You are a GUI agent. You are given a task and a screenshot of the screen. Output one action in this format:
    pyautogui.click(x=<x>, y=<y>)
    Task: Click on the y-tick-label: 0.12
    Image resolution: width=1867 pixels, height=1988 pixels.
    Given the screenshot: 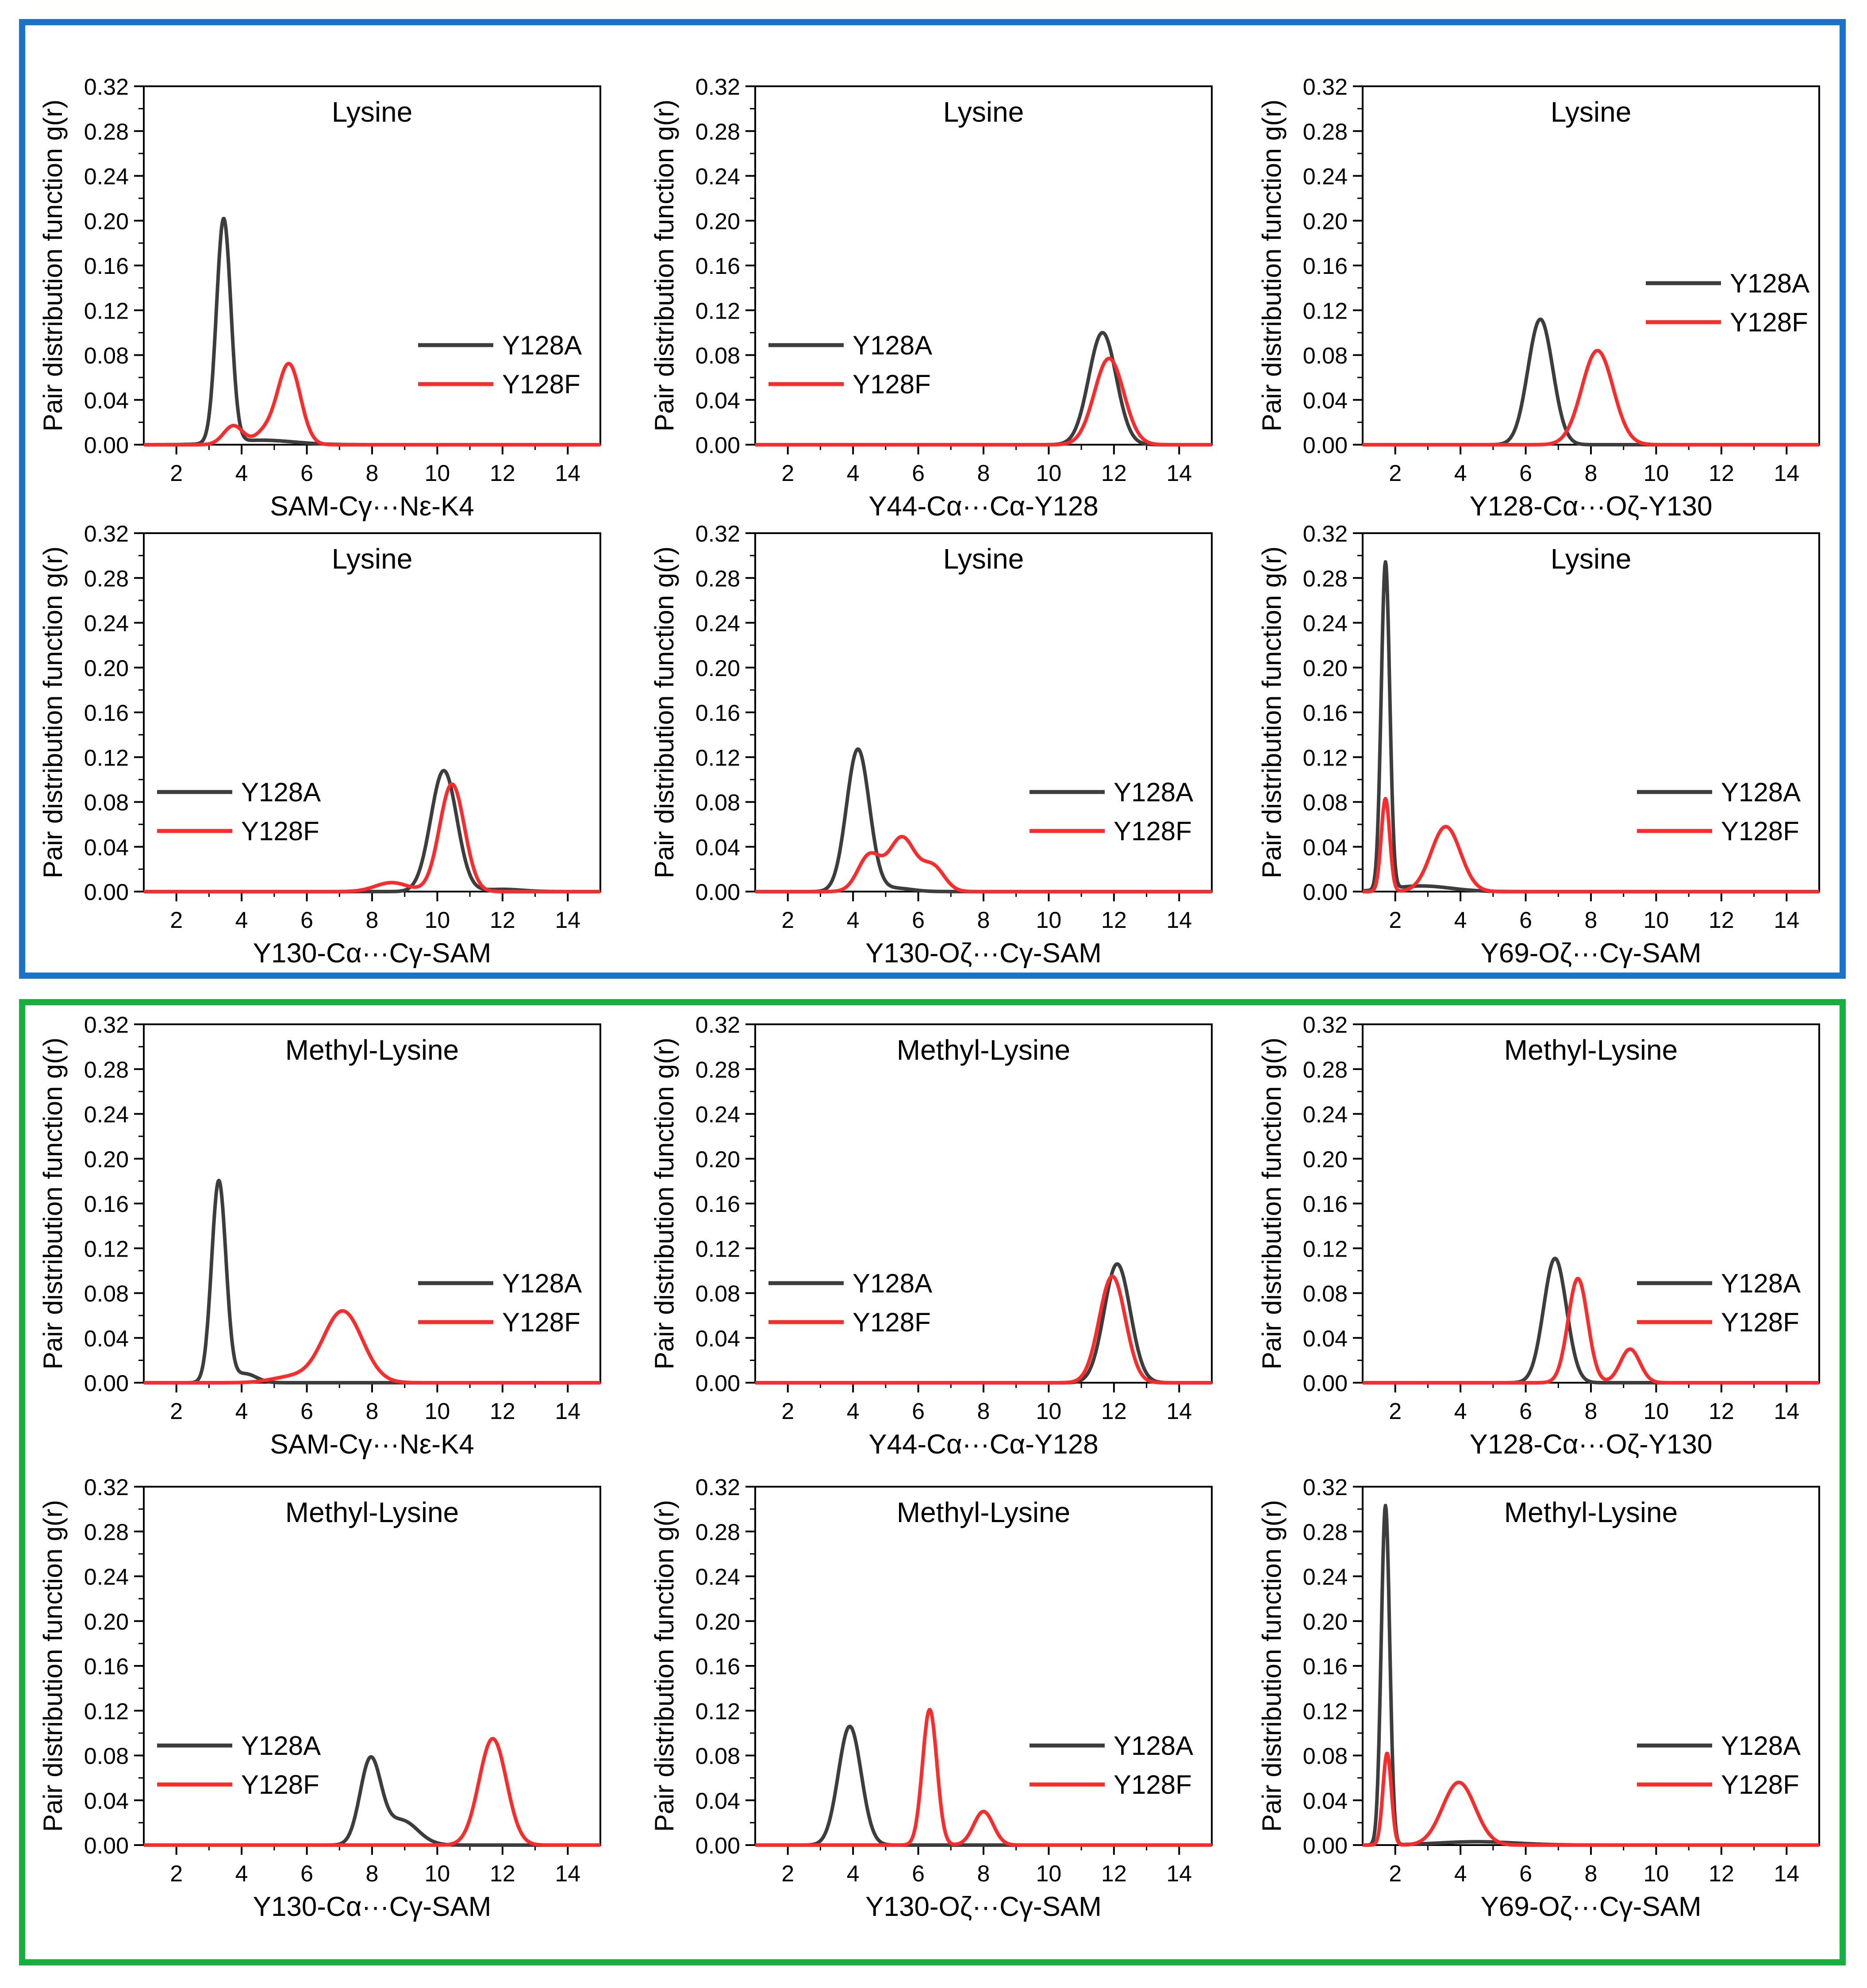 What is the action you would take?
    pyautogui.click(x=717, y=1712)
    